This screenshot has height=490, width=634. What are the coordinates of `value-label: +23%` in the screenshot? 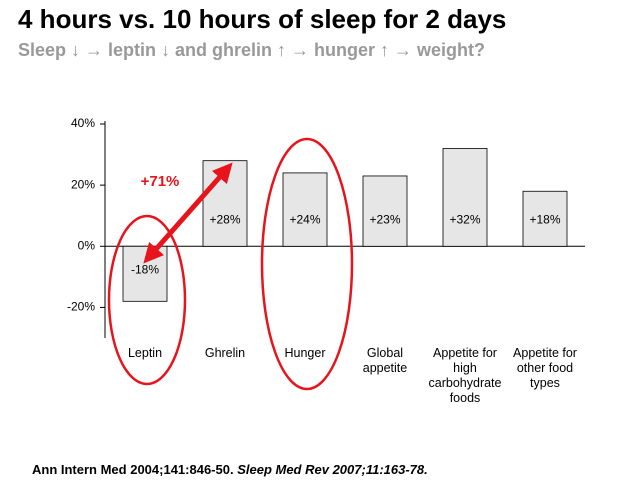 It's located at (384, 219).